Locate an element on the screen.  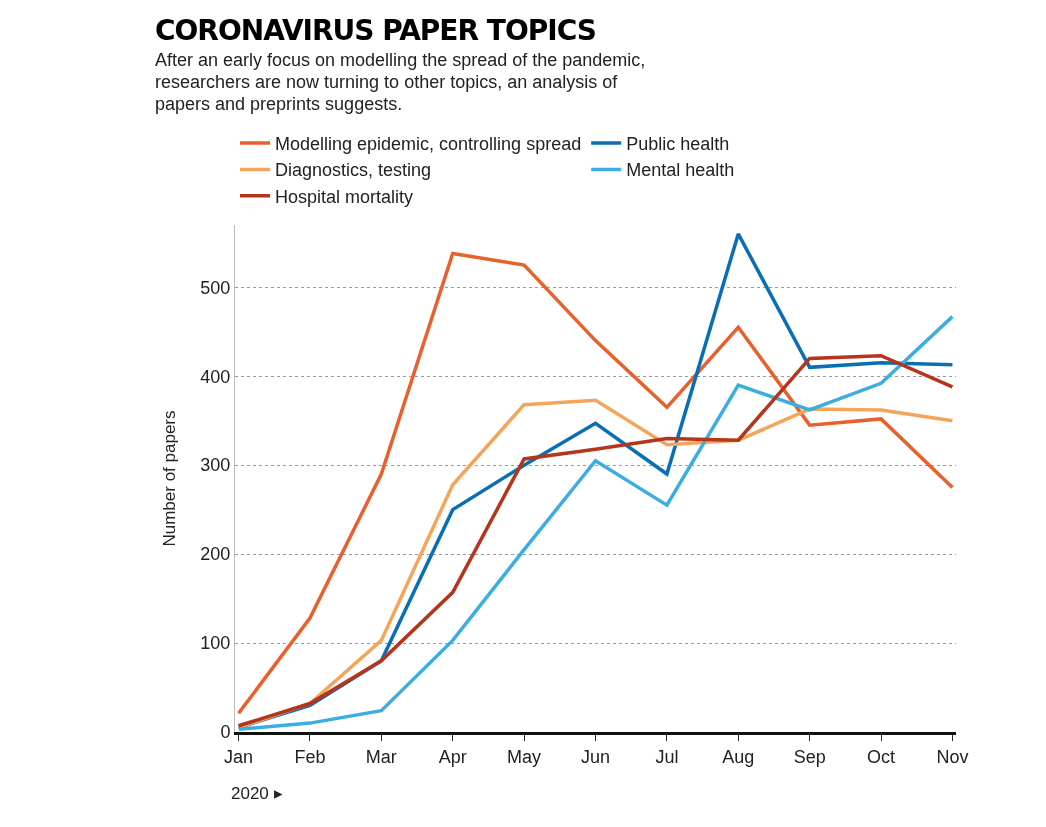
legend-label: Mental health is located at coordinates (680, 170).